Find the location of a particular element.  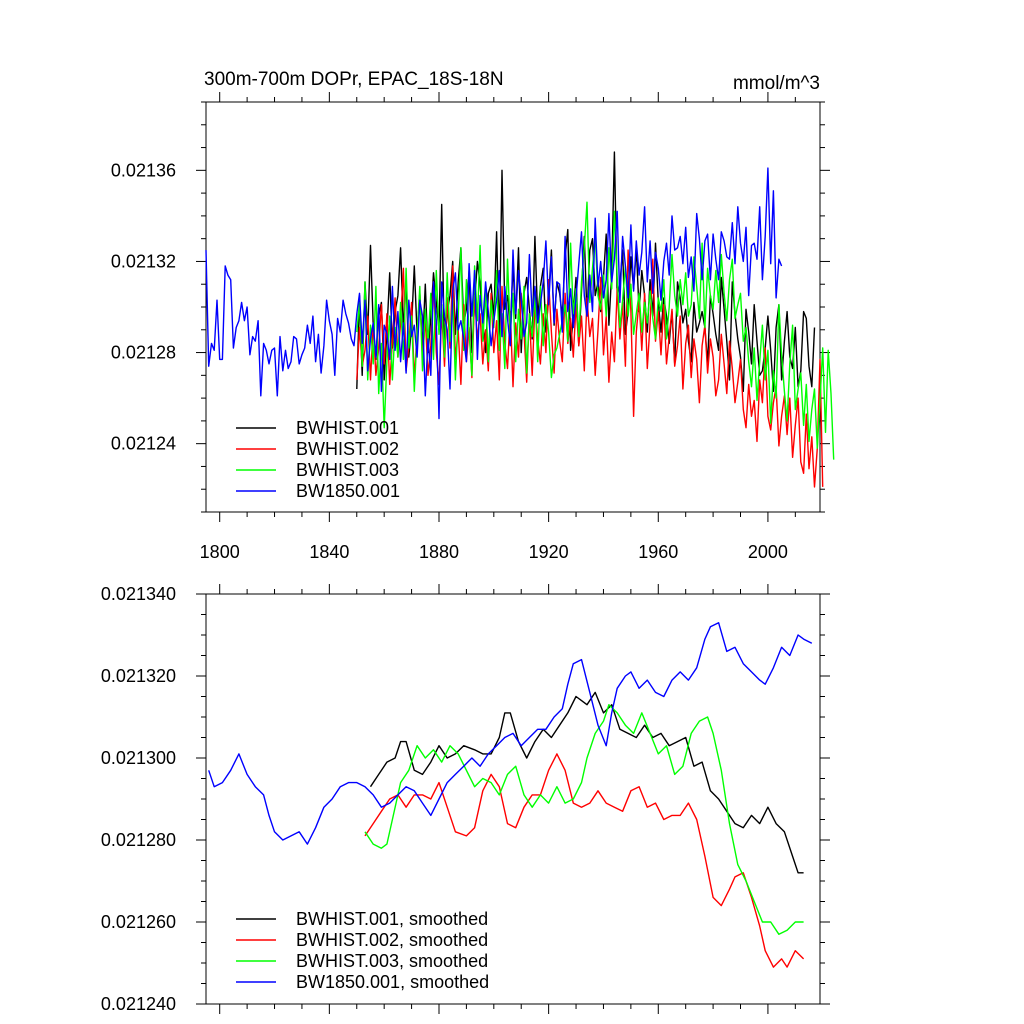

series-line-bwhist-001-smoothed is located at coordinates (586, 782).